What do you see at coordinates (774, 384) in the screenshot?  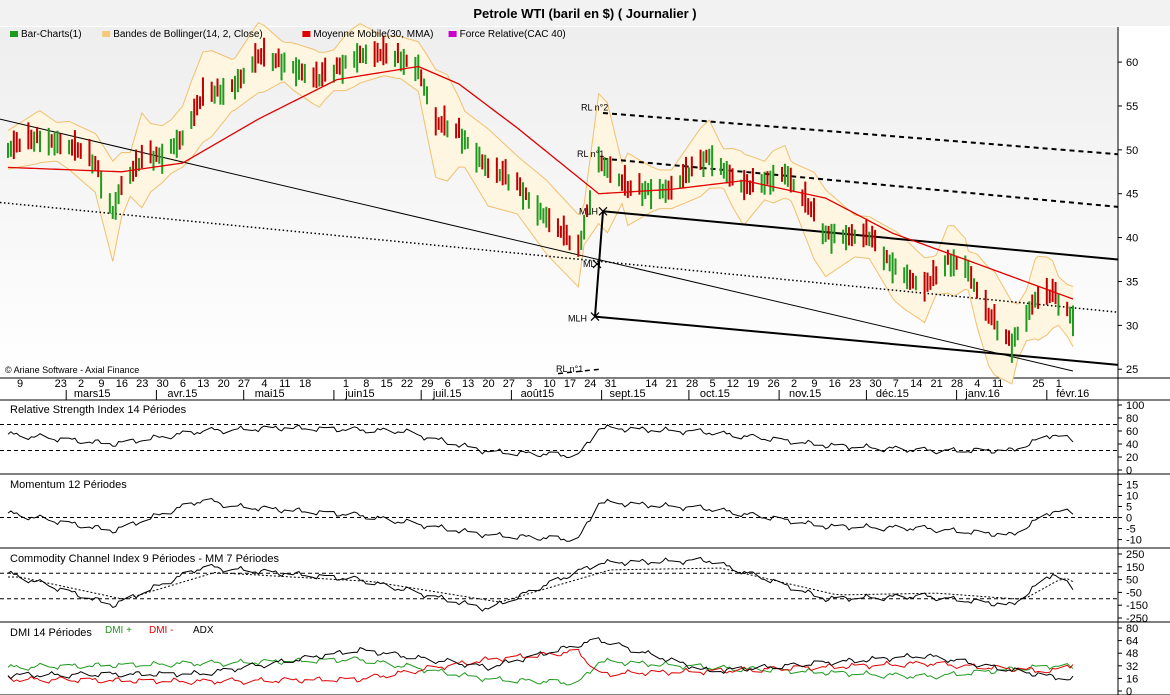 I see `x-tick-label: 26` at bounding box center [774, 384].